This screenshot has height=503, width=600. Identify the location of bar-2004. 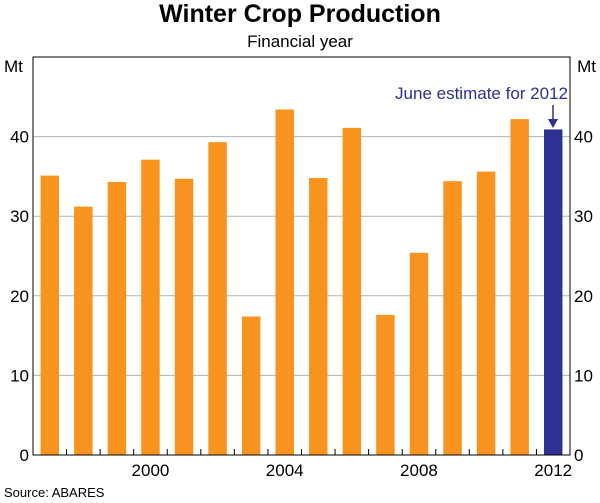
(284, 282).